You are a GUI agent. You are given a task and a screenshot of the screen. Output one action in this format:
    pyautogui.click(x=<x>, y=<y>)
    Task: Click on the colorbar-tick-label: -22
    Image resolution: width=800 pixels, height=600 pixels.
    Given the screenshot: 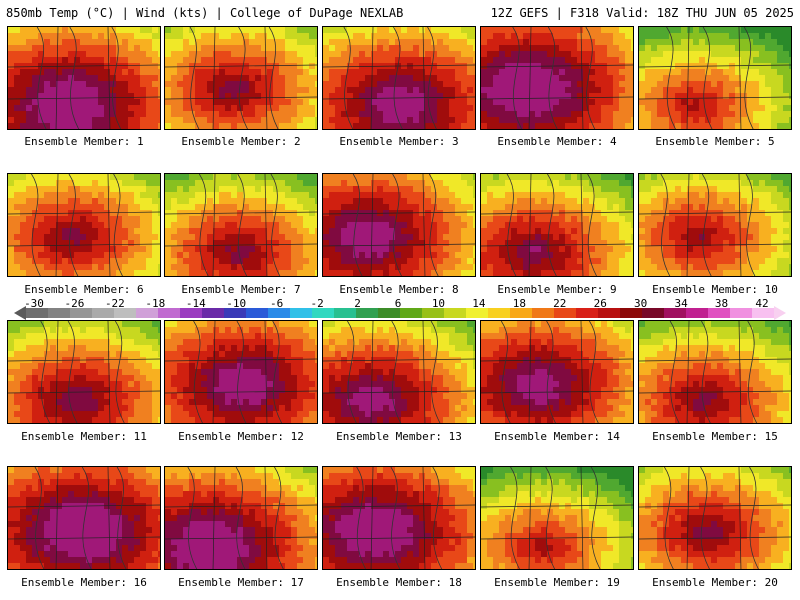 What is the action you would take?
    pyautogui.click(x=114, y=303)
    